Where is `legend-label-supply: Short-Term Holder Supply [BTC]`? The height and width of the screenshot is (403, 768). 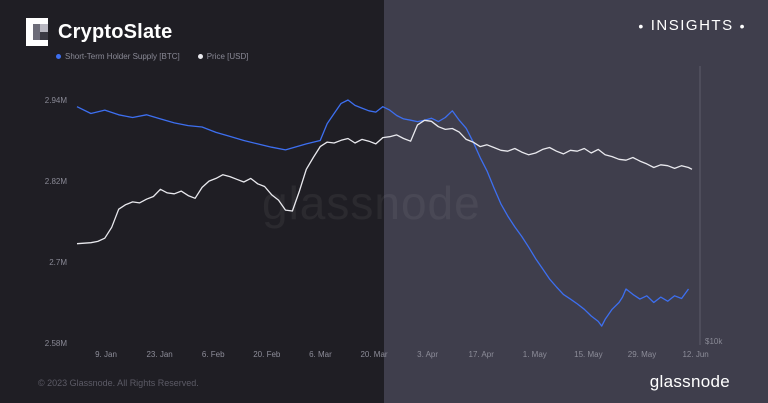 legend-label-supply: Short-Term Holder Supply [BTC] is located at coordinates (122, 56).